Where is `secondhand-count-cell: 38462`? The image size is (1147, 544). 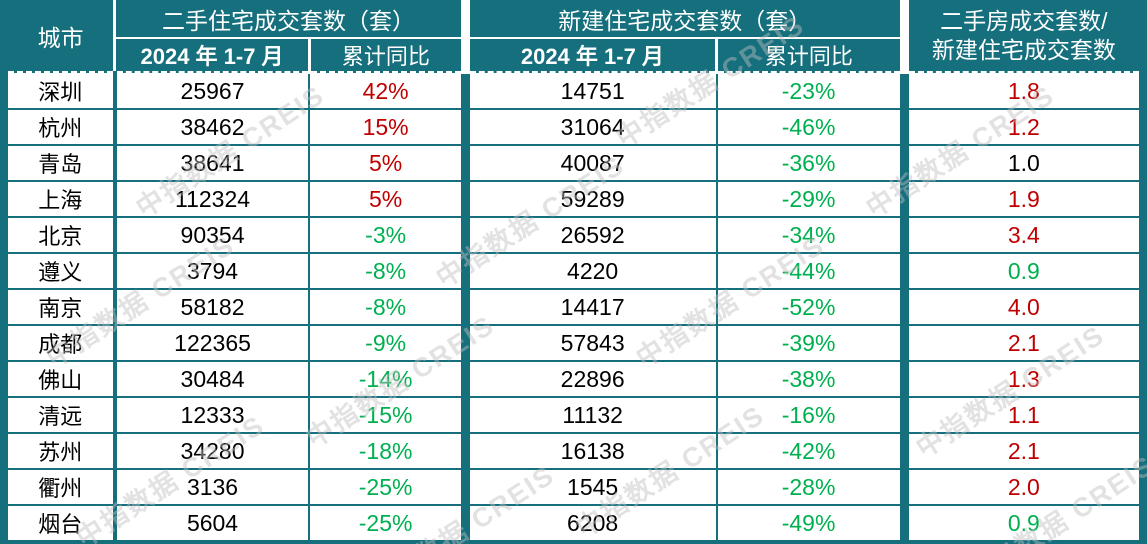
secondhand-count-cell: 38462 is located at coordinates (211, 126).